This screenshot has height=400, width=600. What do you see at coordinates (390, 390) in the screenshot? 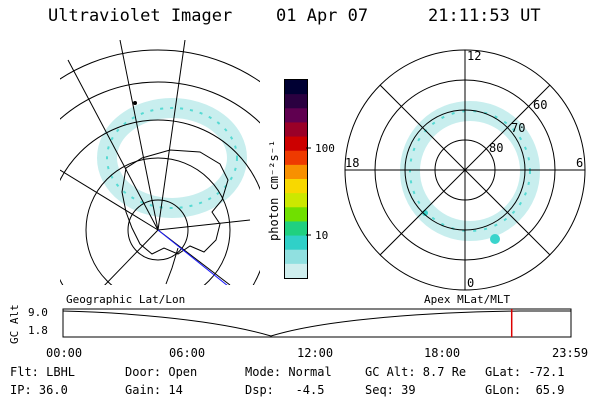
I see `info-seq: Seq: 39` at bounding box center [390, 390].